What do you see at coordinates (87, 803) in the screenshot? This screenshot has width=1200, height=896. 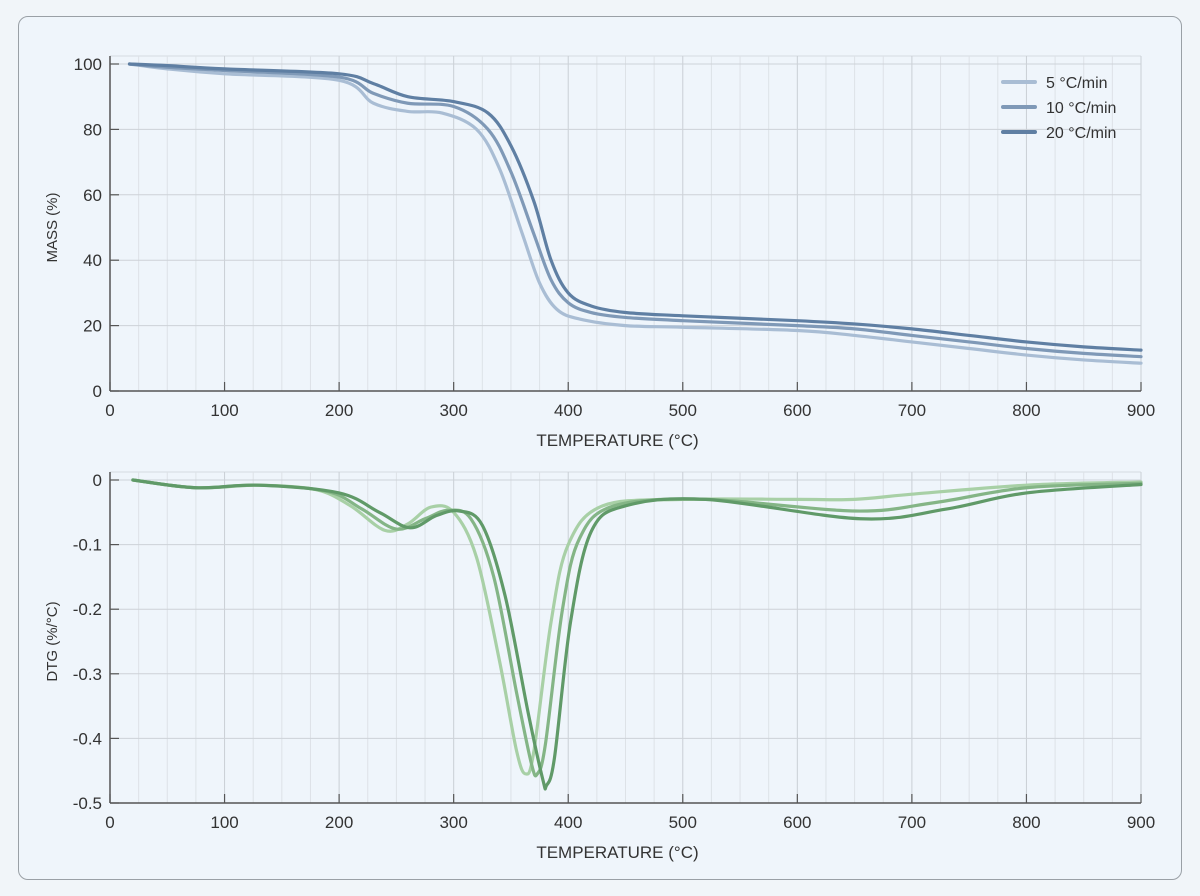 I see `y-tick-label: -0.5` at bounding box center [87, 803].